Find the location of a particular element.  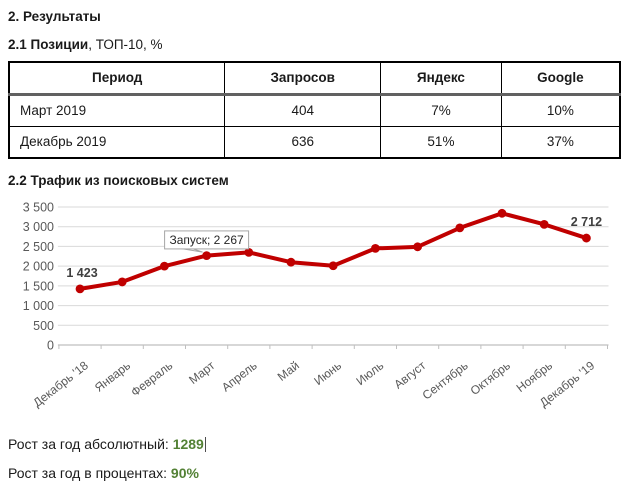

chart-x-tick-label: Февраль is located at coordinates (151, 378).